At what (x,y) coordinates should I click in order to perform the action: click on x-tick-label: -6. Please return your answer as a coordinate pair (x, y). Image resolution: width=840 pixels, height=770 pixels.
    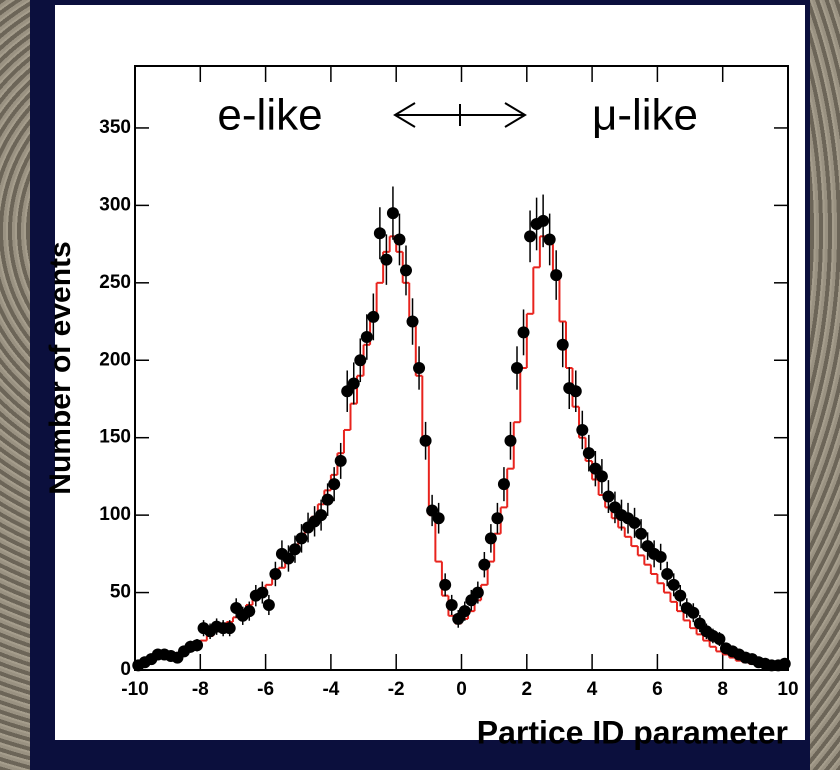
    Looking at the image, I should click on (265, 689).